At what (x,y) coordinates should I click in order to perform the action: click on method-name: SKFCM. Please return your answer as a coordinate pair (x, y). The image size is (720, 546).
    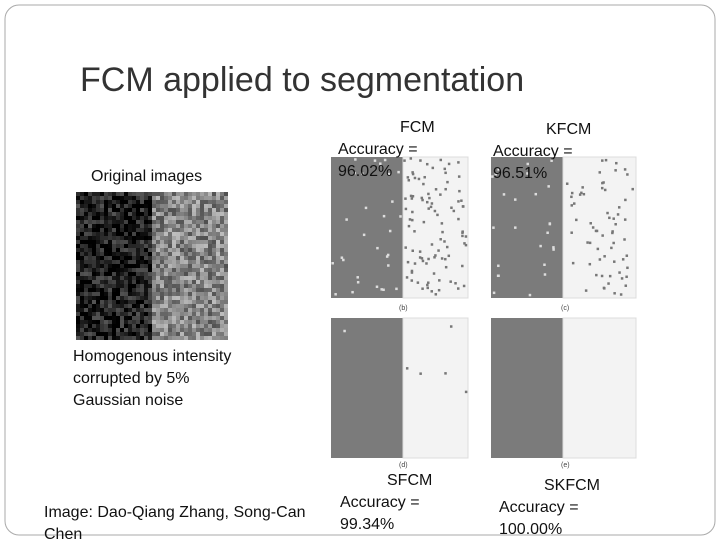
    Looking at the image, I should click on (572, 485).